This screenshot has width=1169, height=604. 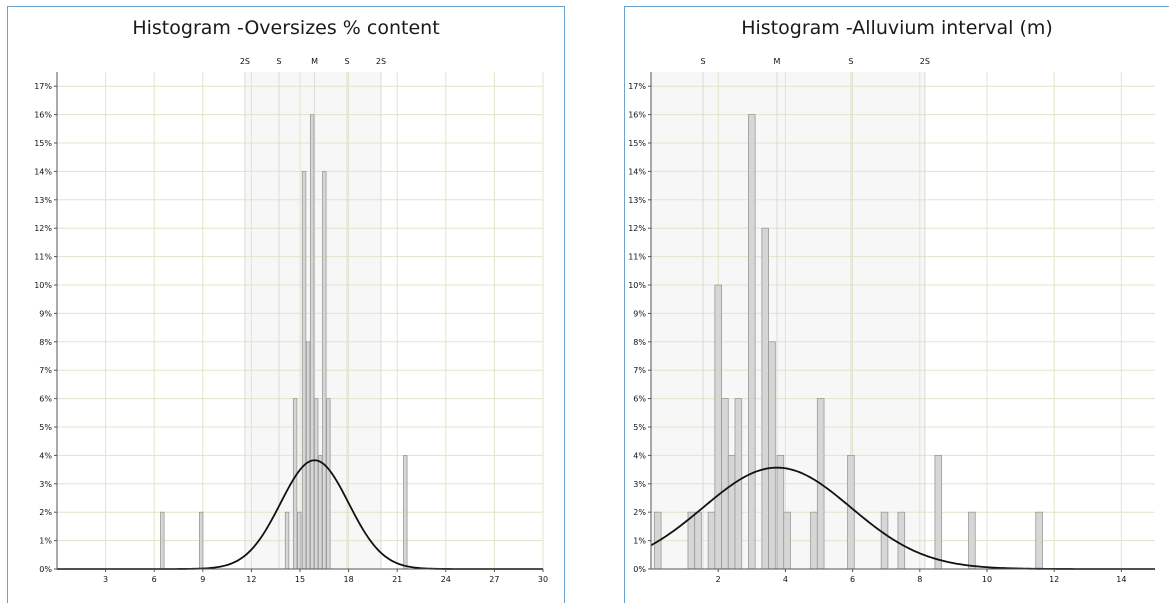 I want to click on x-tick-label: 30, so click(x=543, y=579).